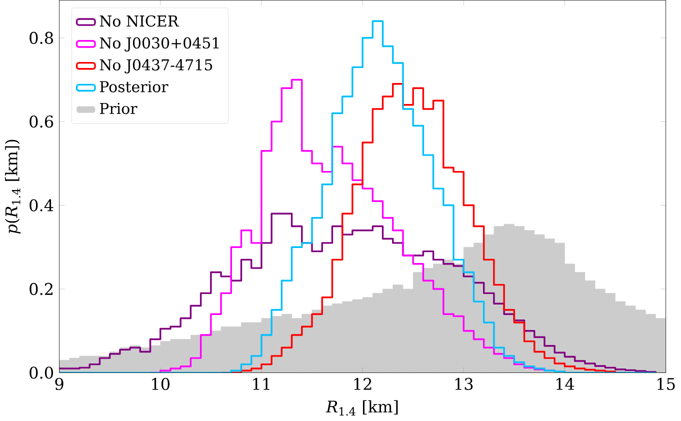  I want to click on x-tick-label: 13, so click(464, 384).